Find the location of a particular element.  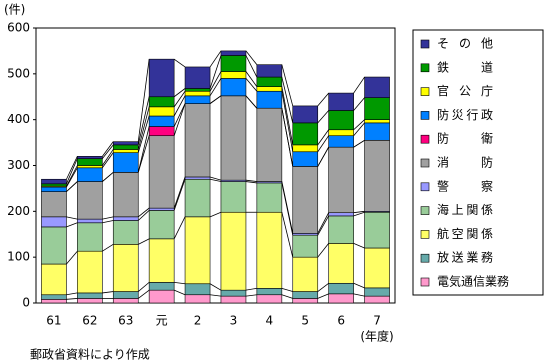

x-tick-label: 62 is located at coordinates (89, 321).